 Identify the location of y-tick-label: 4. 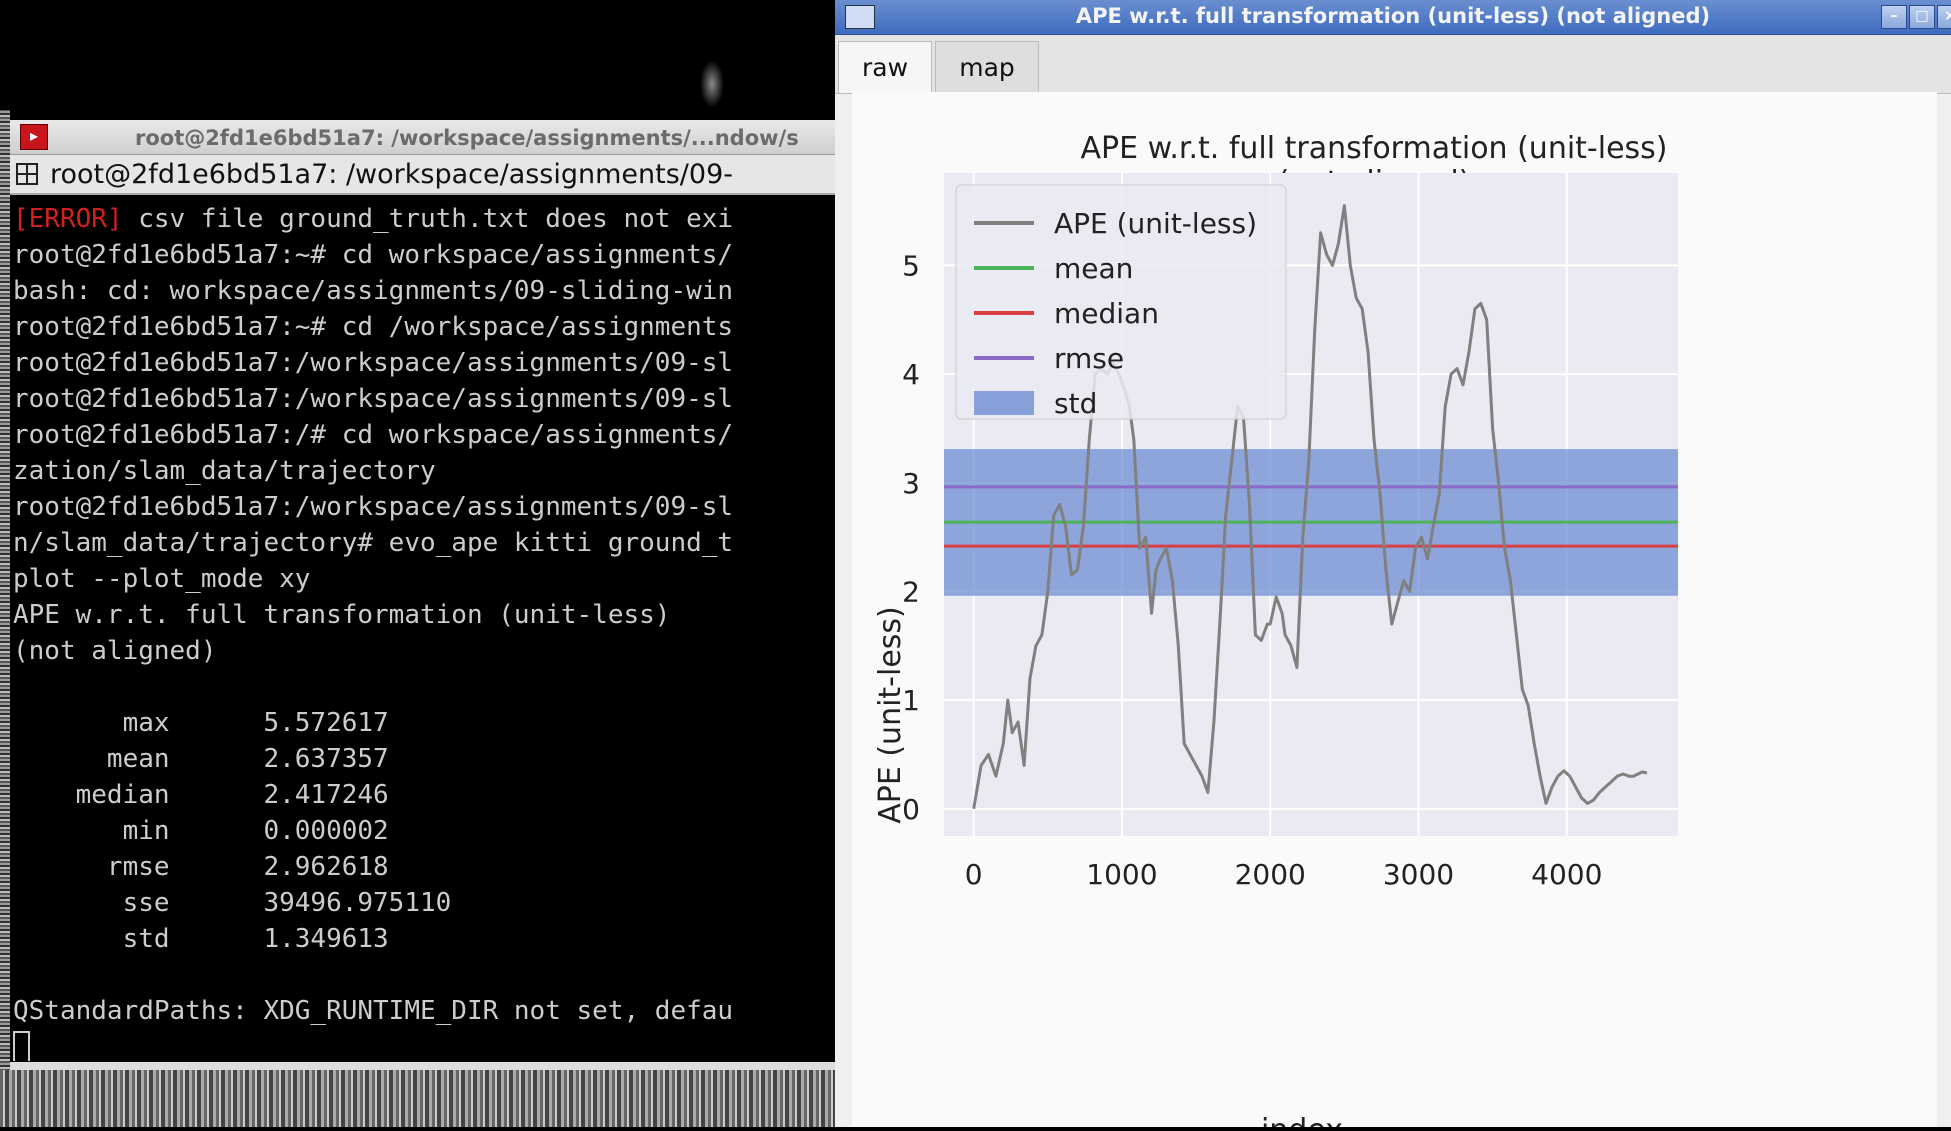
(911, 374).